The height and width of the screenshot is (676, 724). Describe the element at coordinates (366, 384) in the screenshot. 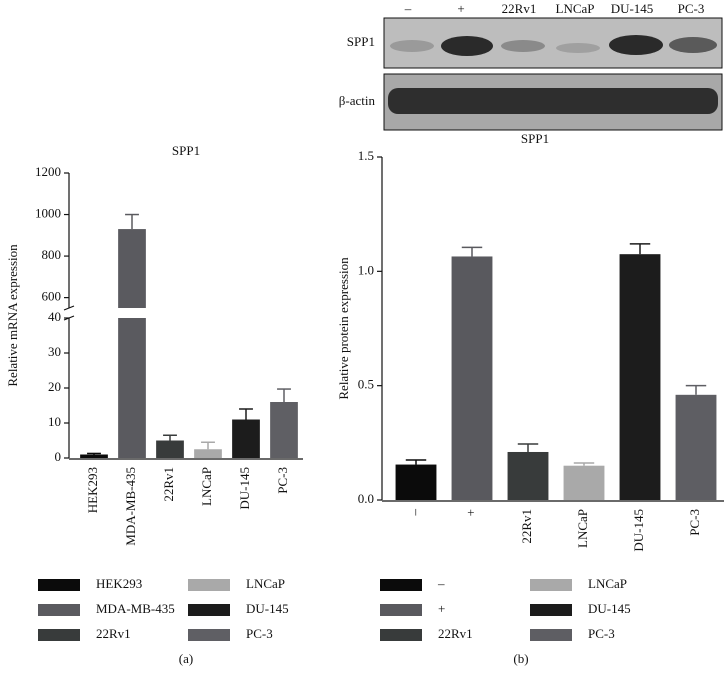

I see `y-tick-label: 0.5` at that location.